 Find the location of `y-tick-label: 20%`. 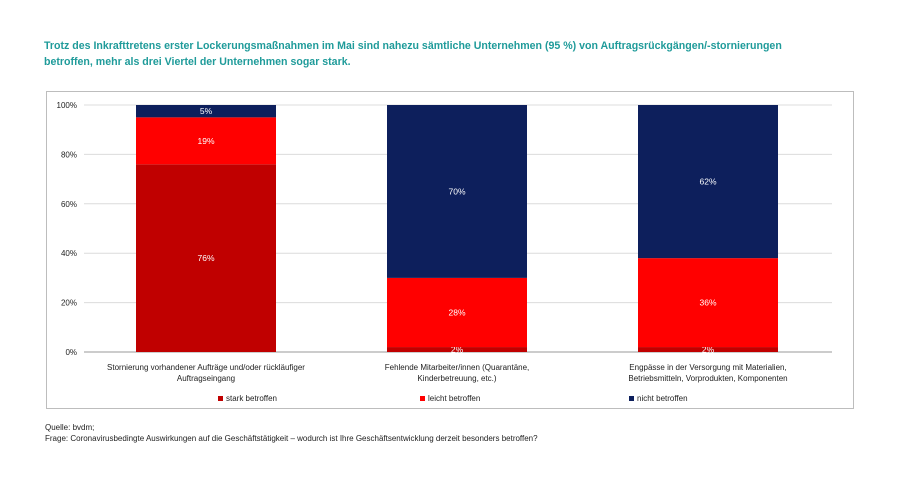

y-tick-label: 20% is located at coordinates (69, 303).